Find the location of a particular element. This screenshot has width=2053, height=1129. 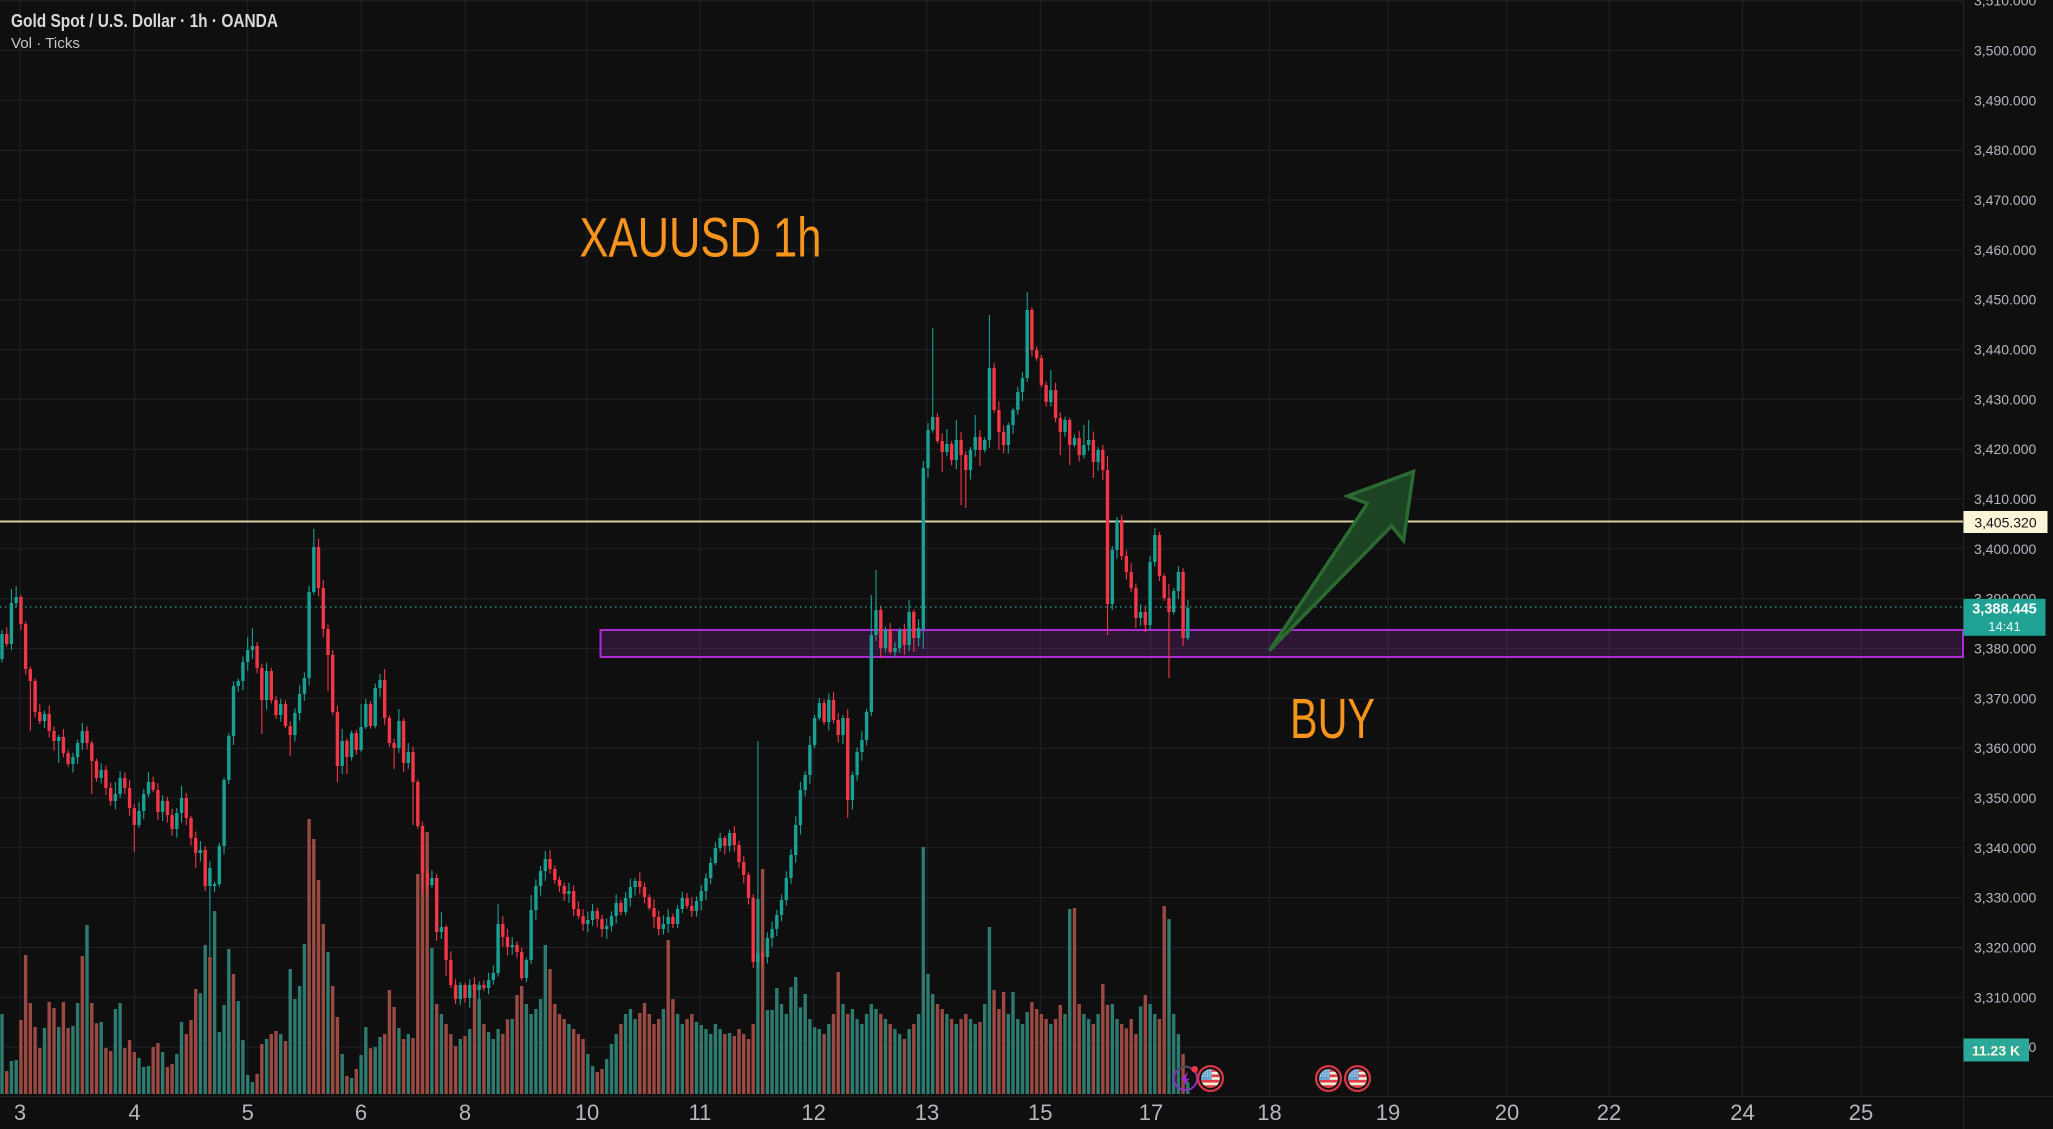

svg-text: 3,440.000 is located at coordinates (2005, 350).